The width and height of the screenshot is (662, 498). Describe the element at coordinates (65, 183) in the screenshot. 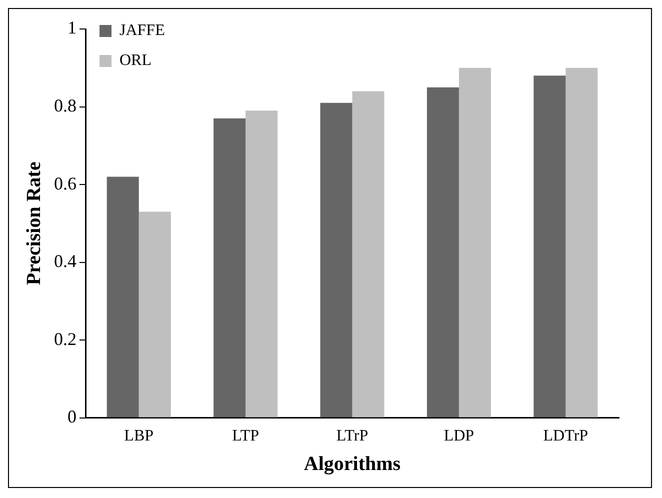

I see `y-tick-label: 0.6` at that location.